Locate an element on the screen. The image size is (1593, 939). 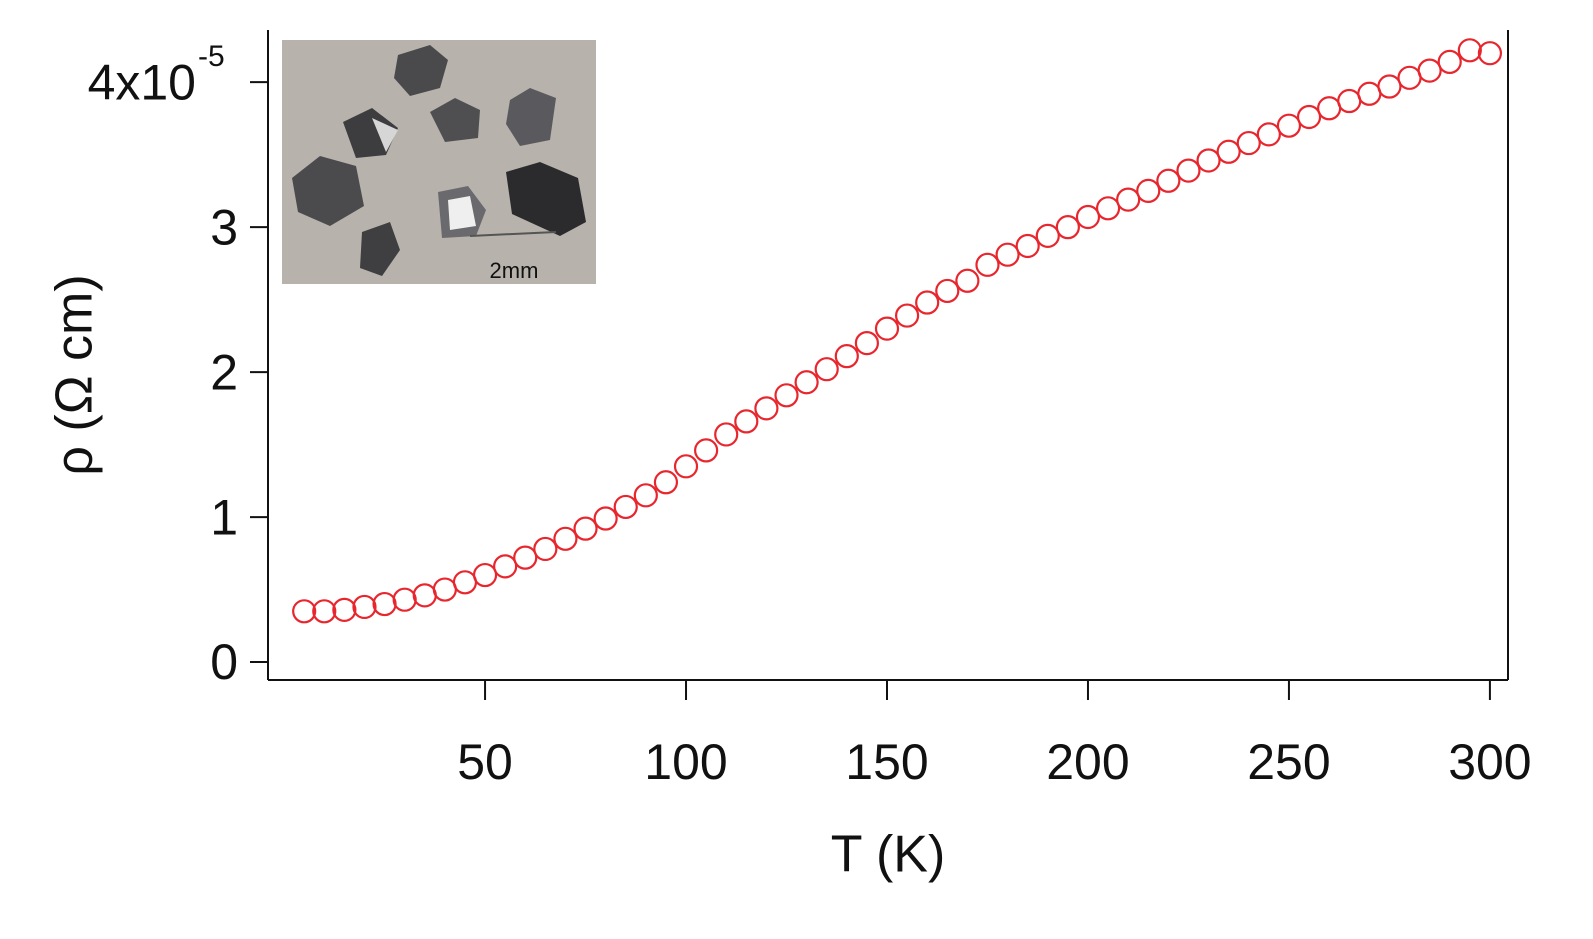
y-tick-label: 4x10 is located at coordinates (142, 82).